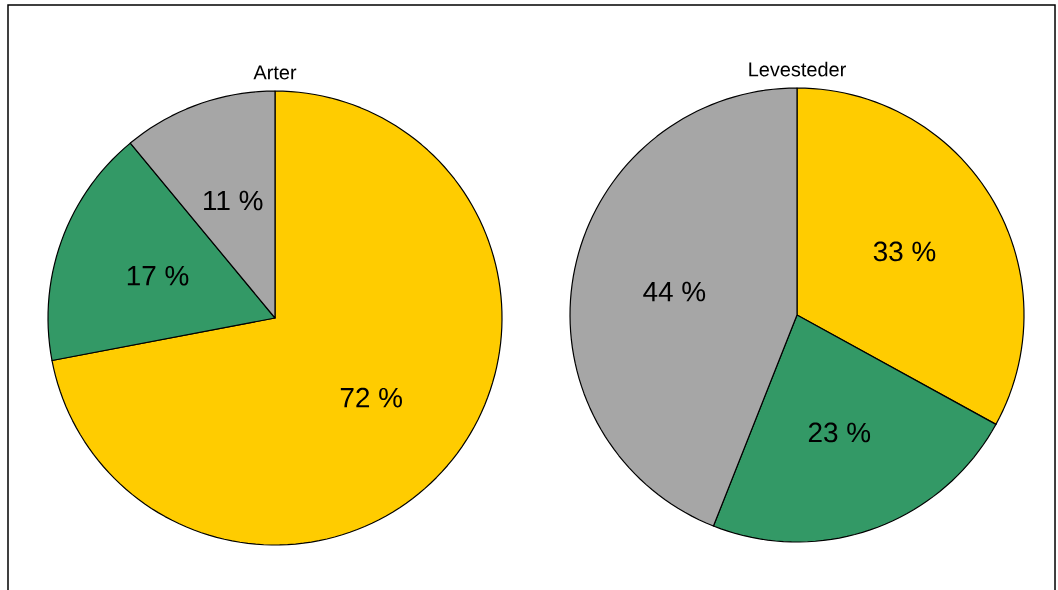  I want to click on chart-title: Arter, so click(275, 72).